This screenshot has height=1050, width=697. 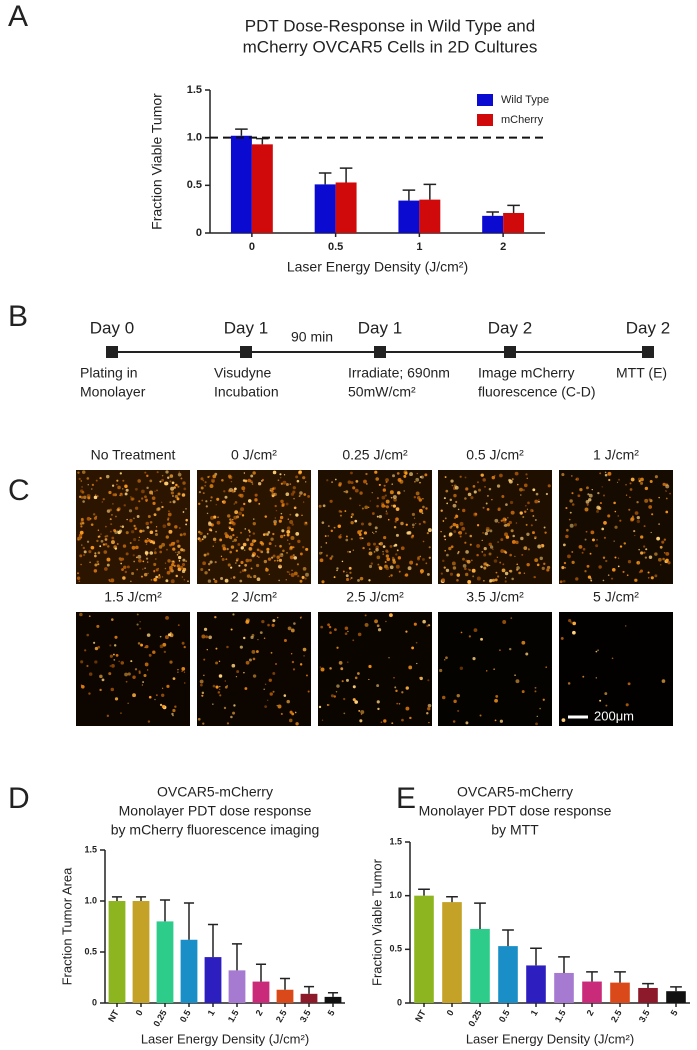 What do you see at coordinates (382, 392) in the screenshot?
I see `timeline-step: 50mW/cm²` at bounding box center [382, 392].